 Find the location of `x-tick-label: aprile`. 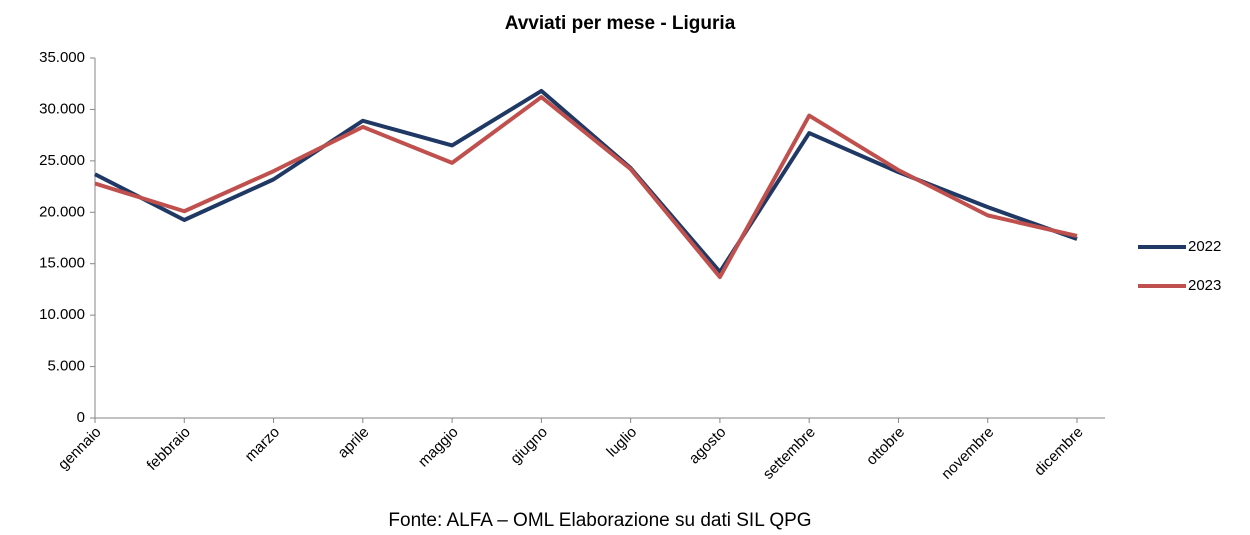

x-tick-label: aprile is located at coordinates (353, 443).